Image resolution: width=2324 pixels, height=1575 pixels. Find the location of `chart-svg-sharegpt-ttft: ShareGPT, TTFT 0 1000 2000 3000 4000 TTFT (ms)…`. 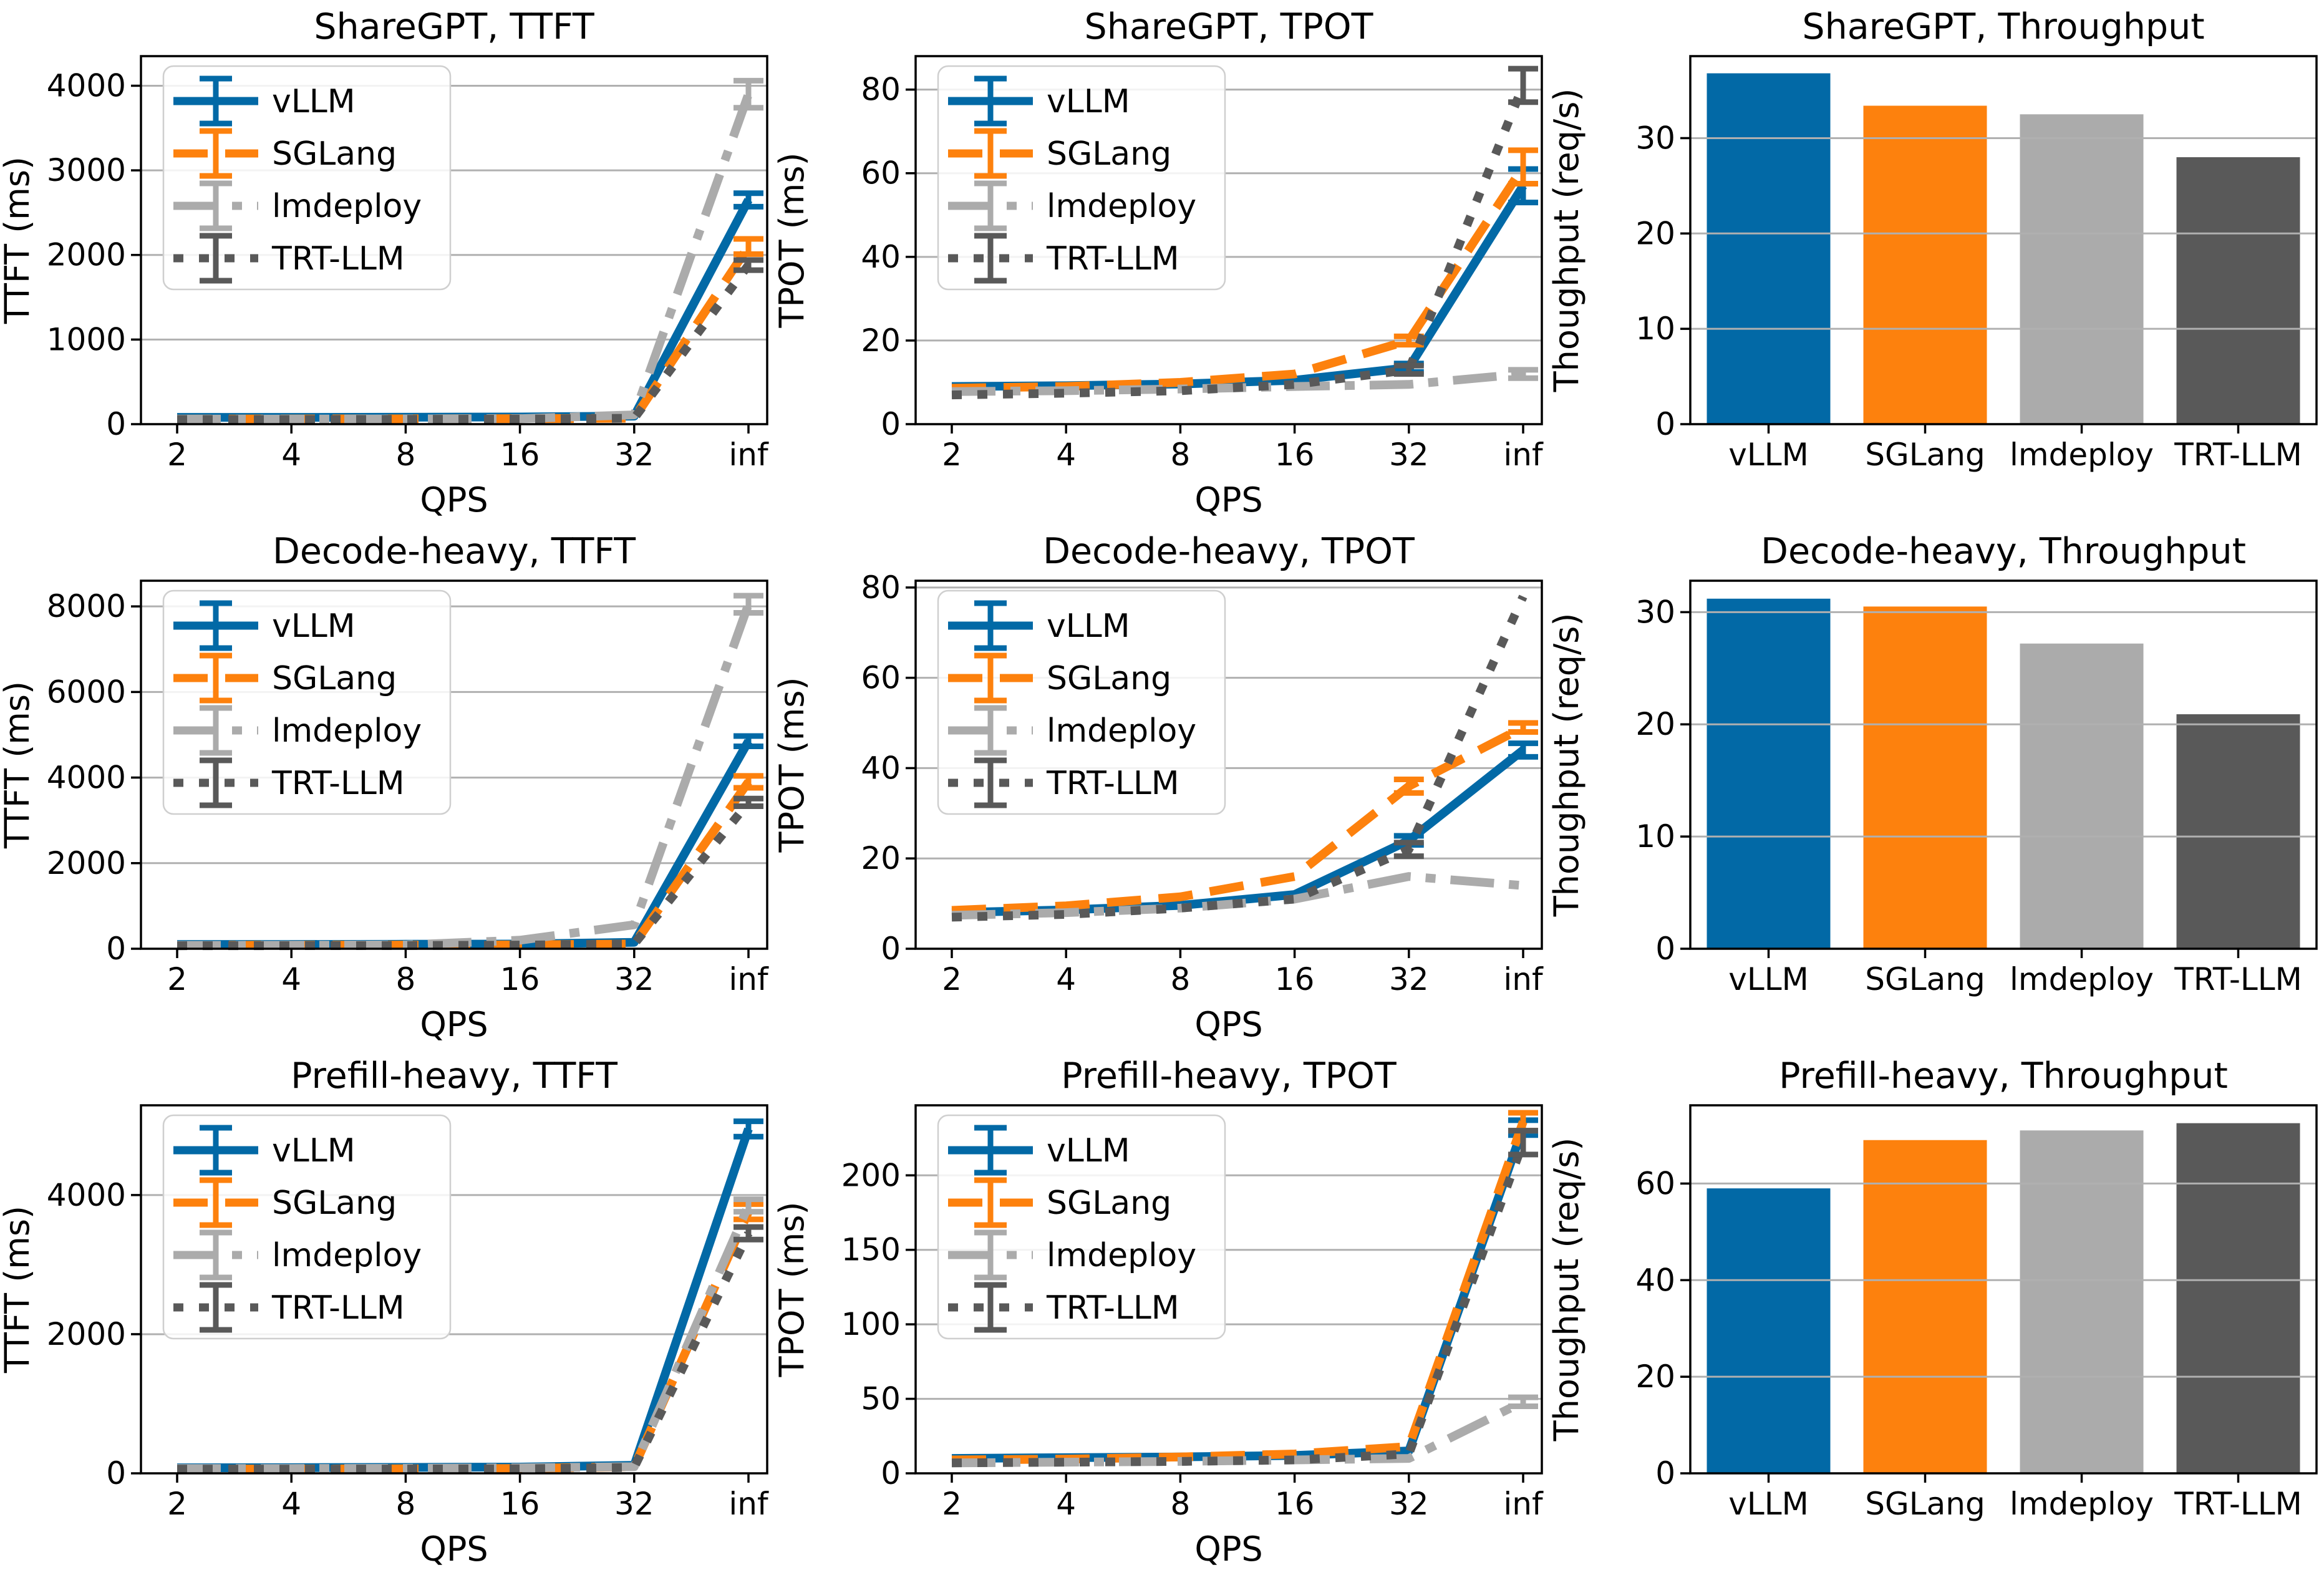

chart-svg-sharegpt-ttft: ShareGPT, TTFT 0 1000 2000 3000 4000 TTFT (ms)… is located at coordinates (384, 263).